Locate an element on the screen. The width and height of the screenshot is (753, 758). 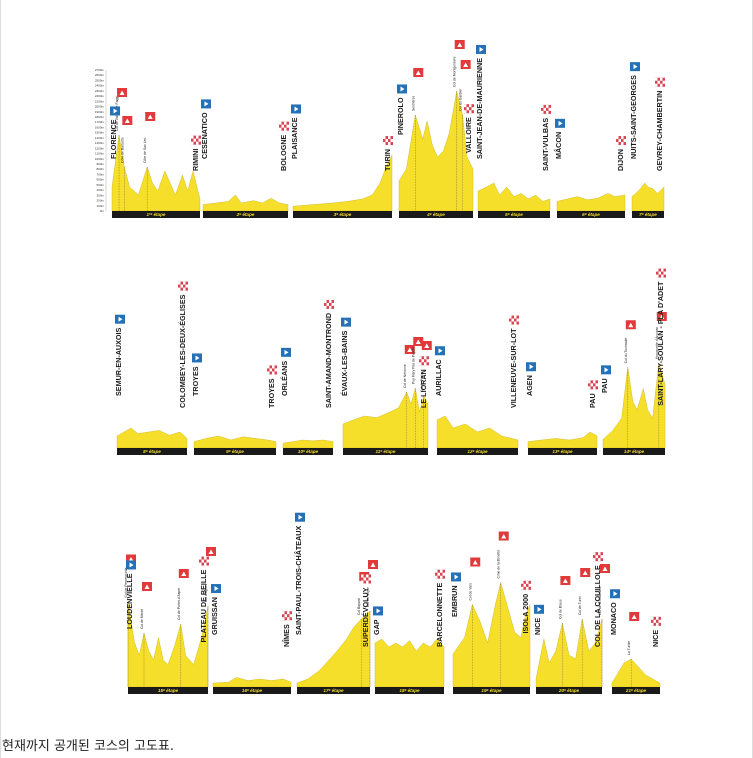
stage-profile-13: 13ᵉ étape is located at coordinates (562, 443).